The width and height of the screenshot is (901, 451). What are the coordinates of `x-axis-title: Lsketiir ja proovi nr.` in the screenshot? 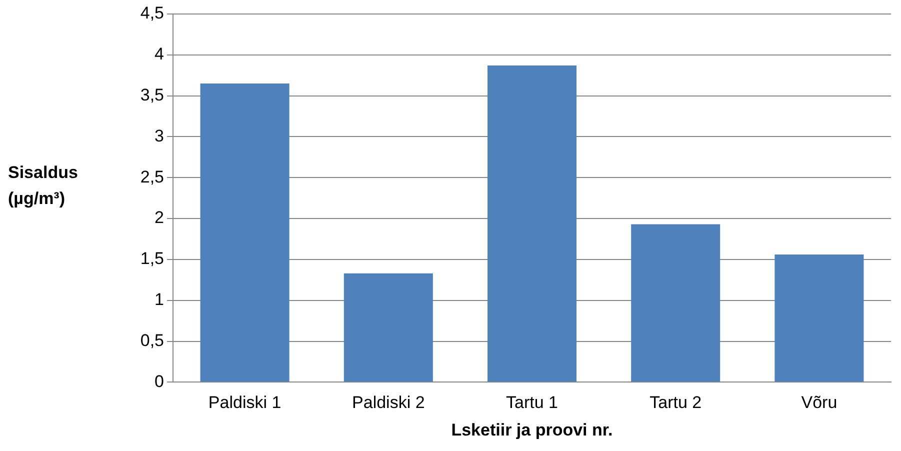 It's located at (532, 430).